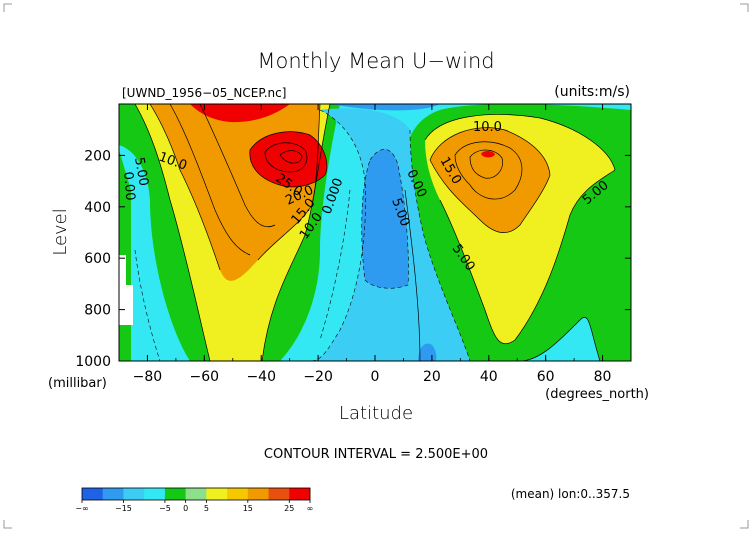 The height and width of the screenshot is (536, 752). Describe the element at coordinates (93, 362) in the screenshot. I see `y-tick-label: 1000` at that location.